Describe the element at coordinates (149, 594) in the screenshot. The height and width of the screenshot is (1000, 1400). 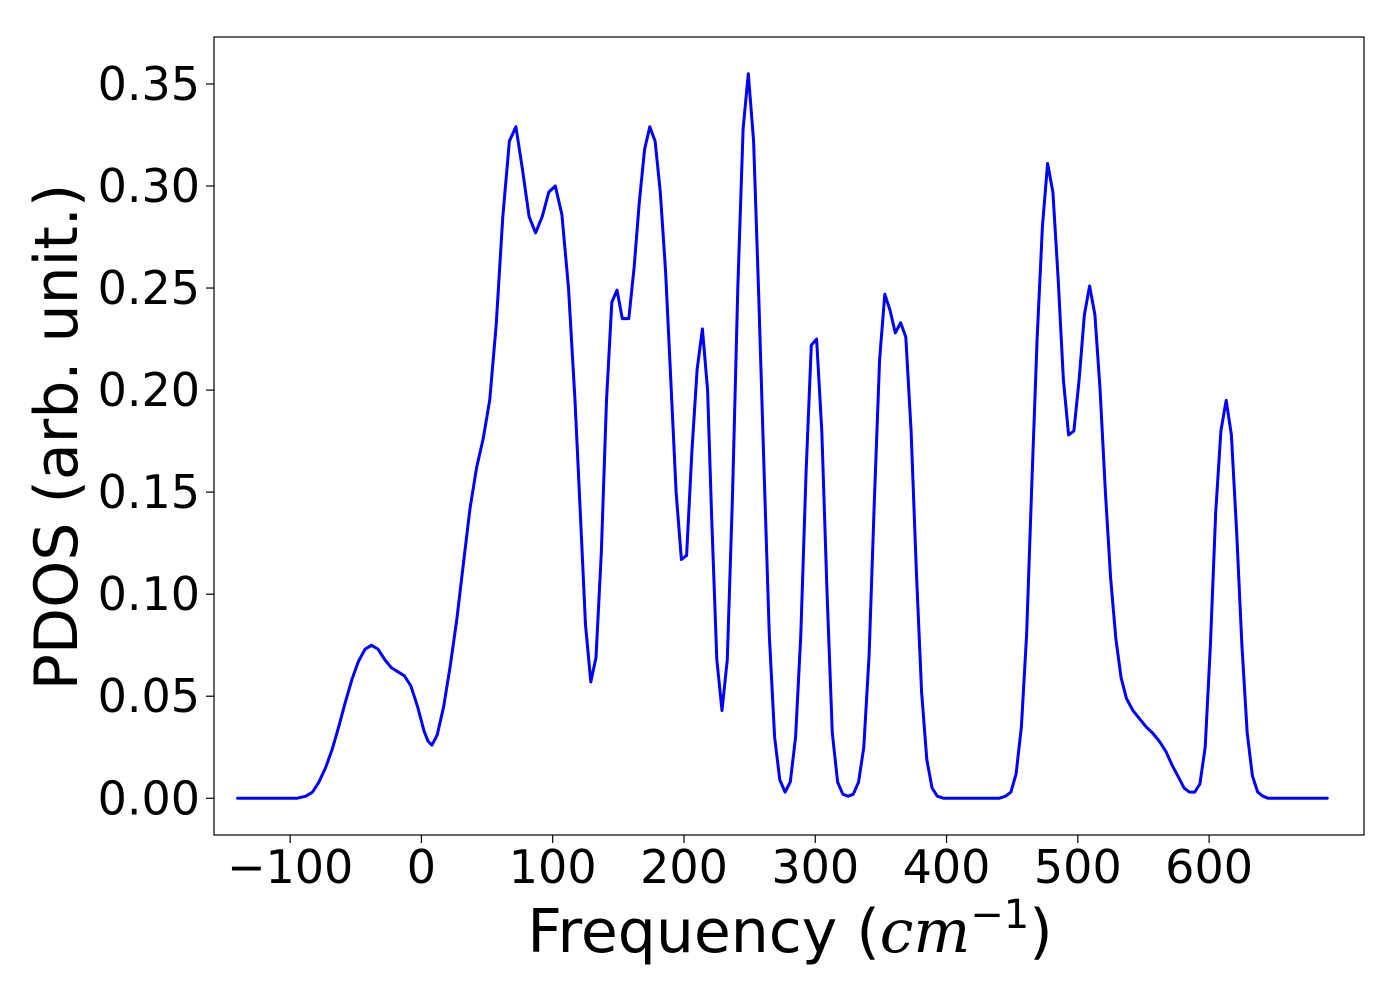
I see `y-tick-label: 0.10` at that location.